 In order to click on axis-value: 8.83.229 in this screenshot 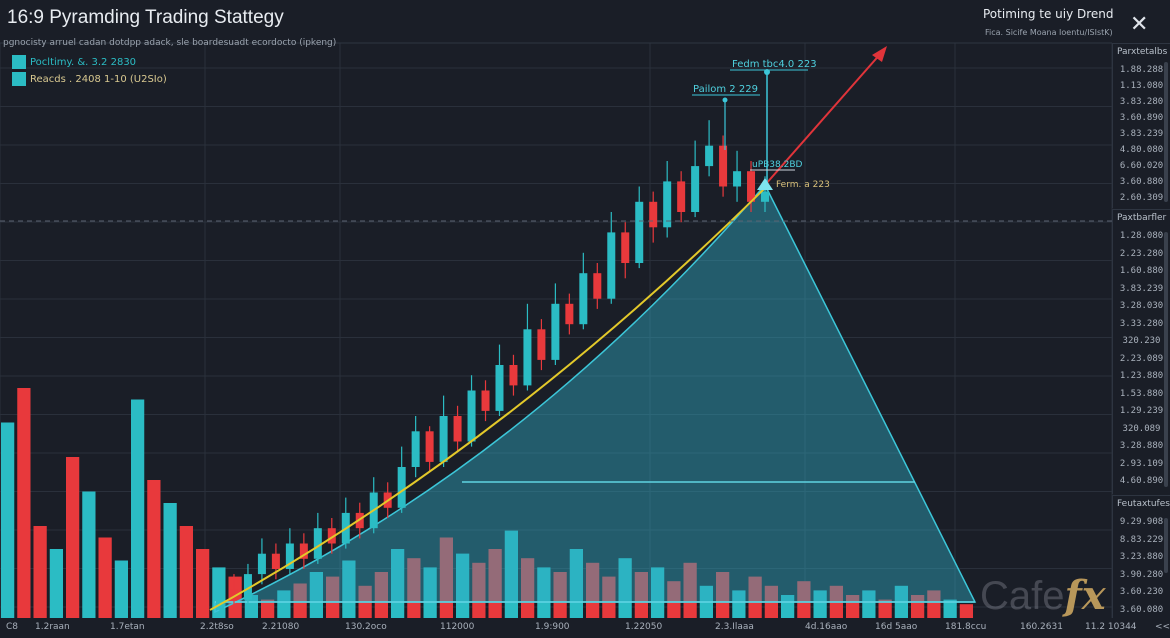, I will do `click(1141, 539)`.